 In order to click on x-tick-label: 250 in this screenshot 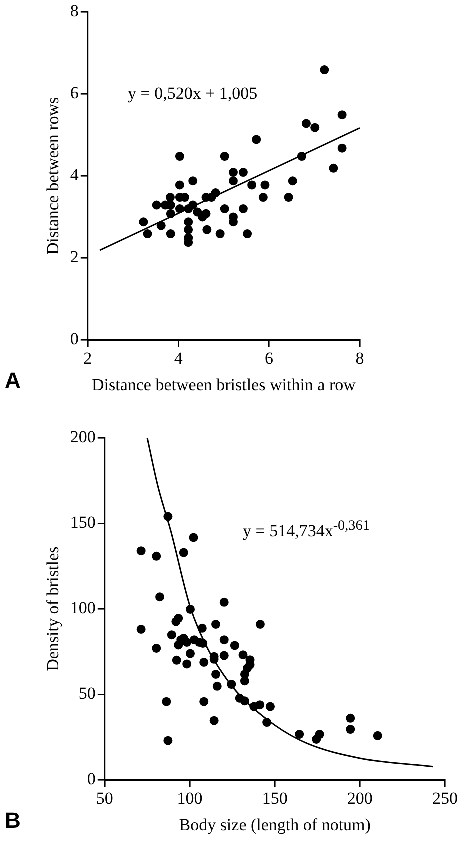, I will do `click(445, 798)`.